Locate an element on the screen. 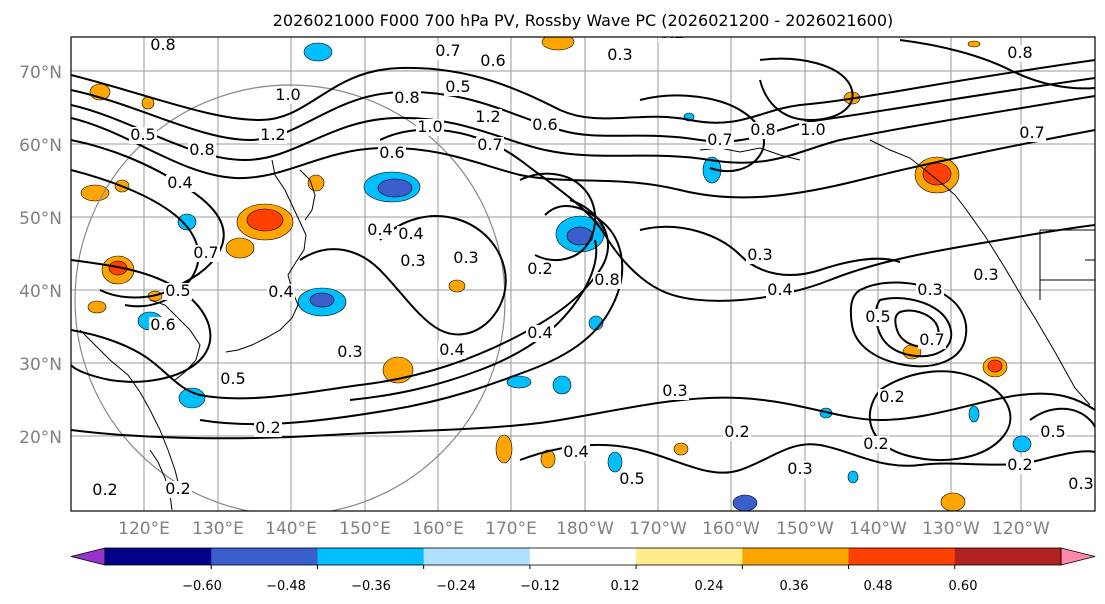 Image resolution: width=1105 pixels, height=604 pixels. contour-label: 1.2 is located at coordinates (272, 134).